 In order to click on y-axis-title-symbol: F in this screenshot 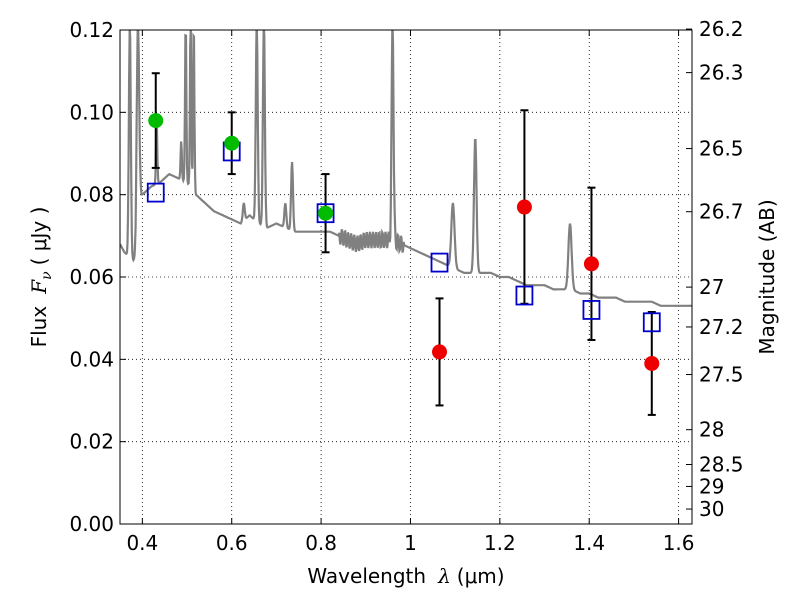, I will do `click(39, 287)`.